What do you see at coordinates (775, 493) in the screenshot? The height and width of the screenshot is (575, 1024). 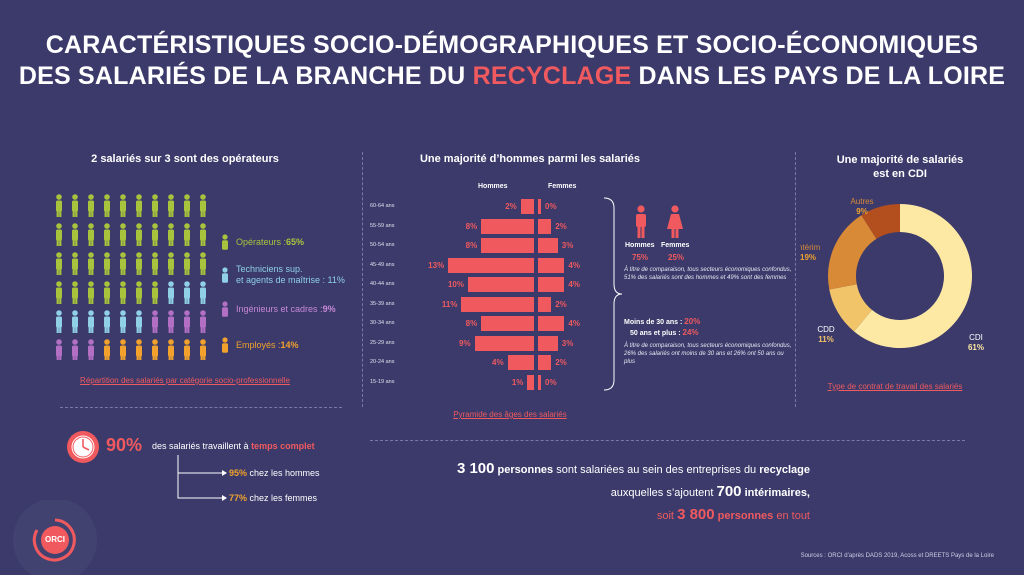 I see `summary-l2-bold: intérimaires,` at bounding box center [775, 493].